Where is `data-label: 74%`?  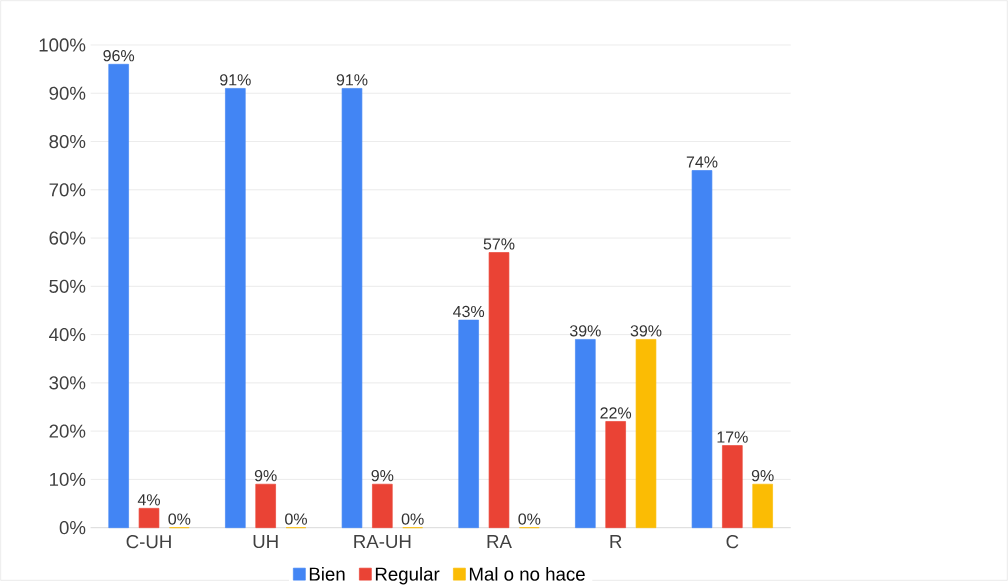
data-label: 74% is located at coordinates (702, 162).